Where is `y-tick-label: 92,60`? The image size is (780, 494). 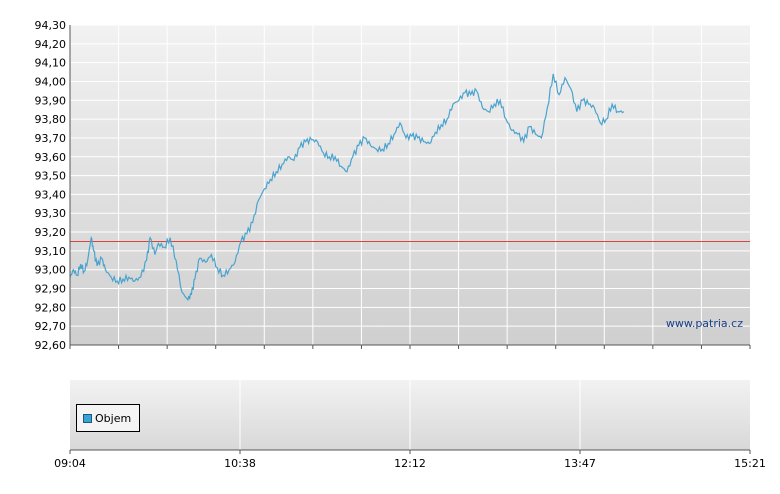 y-tick-label: 92,60 is located at coordinates (51, 345).